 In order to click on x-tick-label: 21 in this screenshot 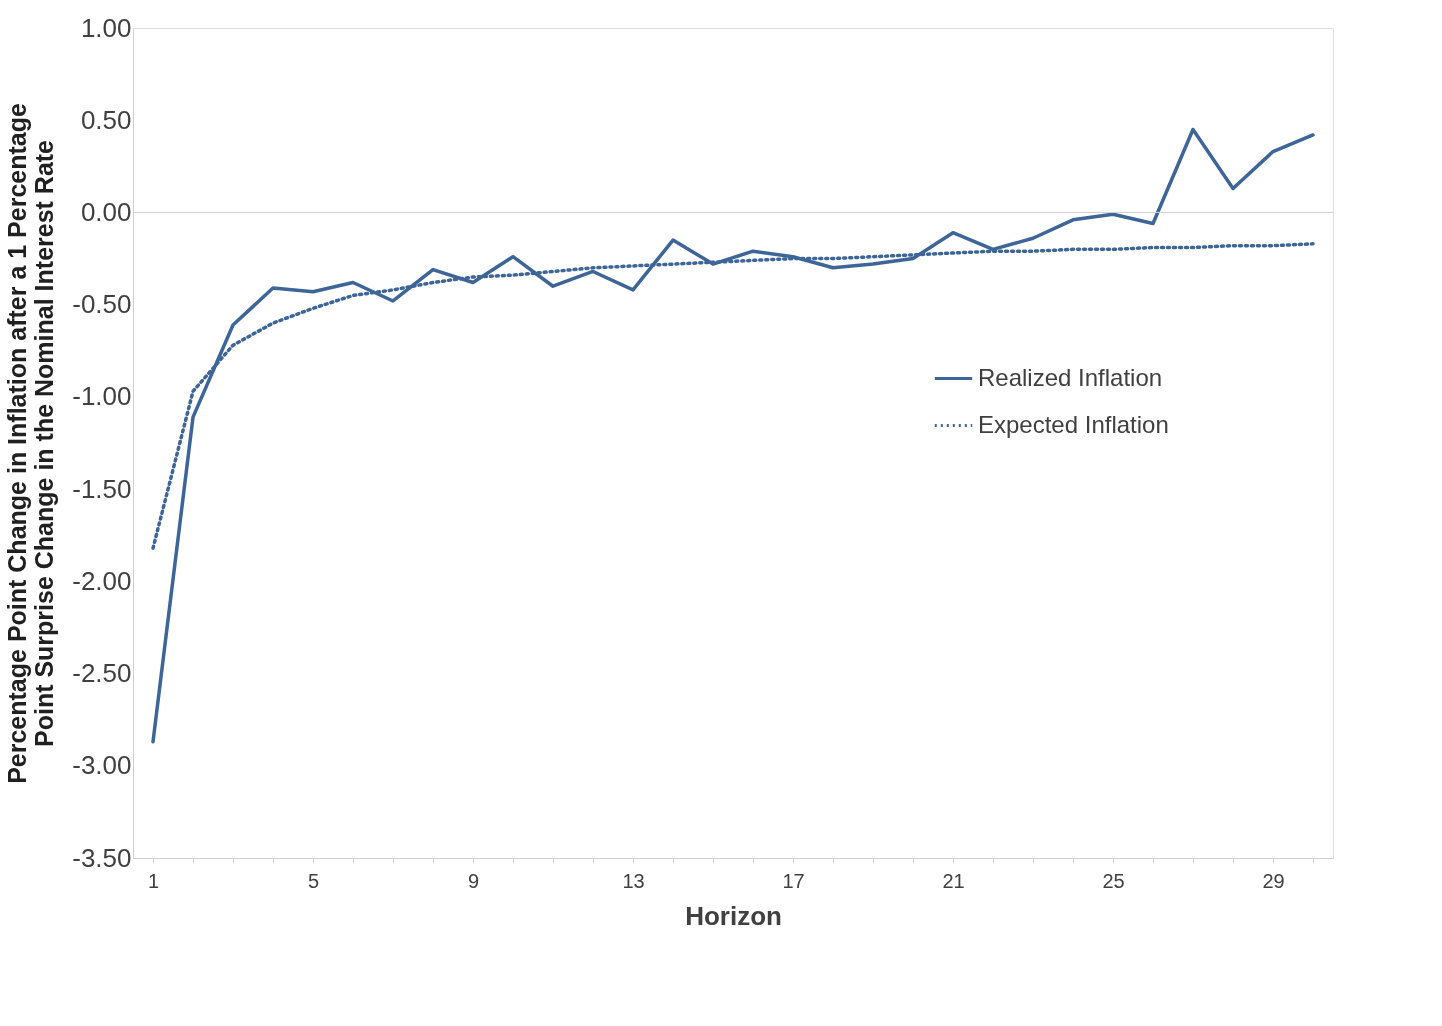, I will do `click(953, 880)`.